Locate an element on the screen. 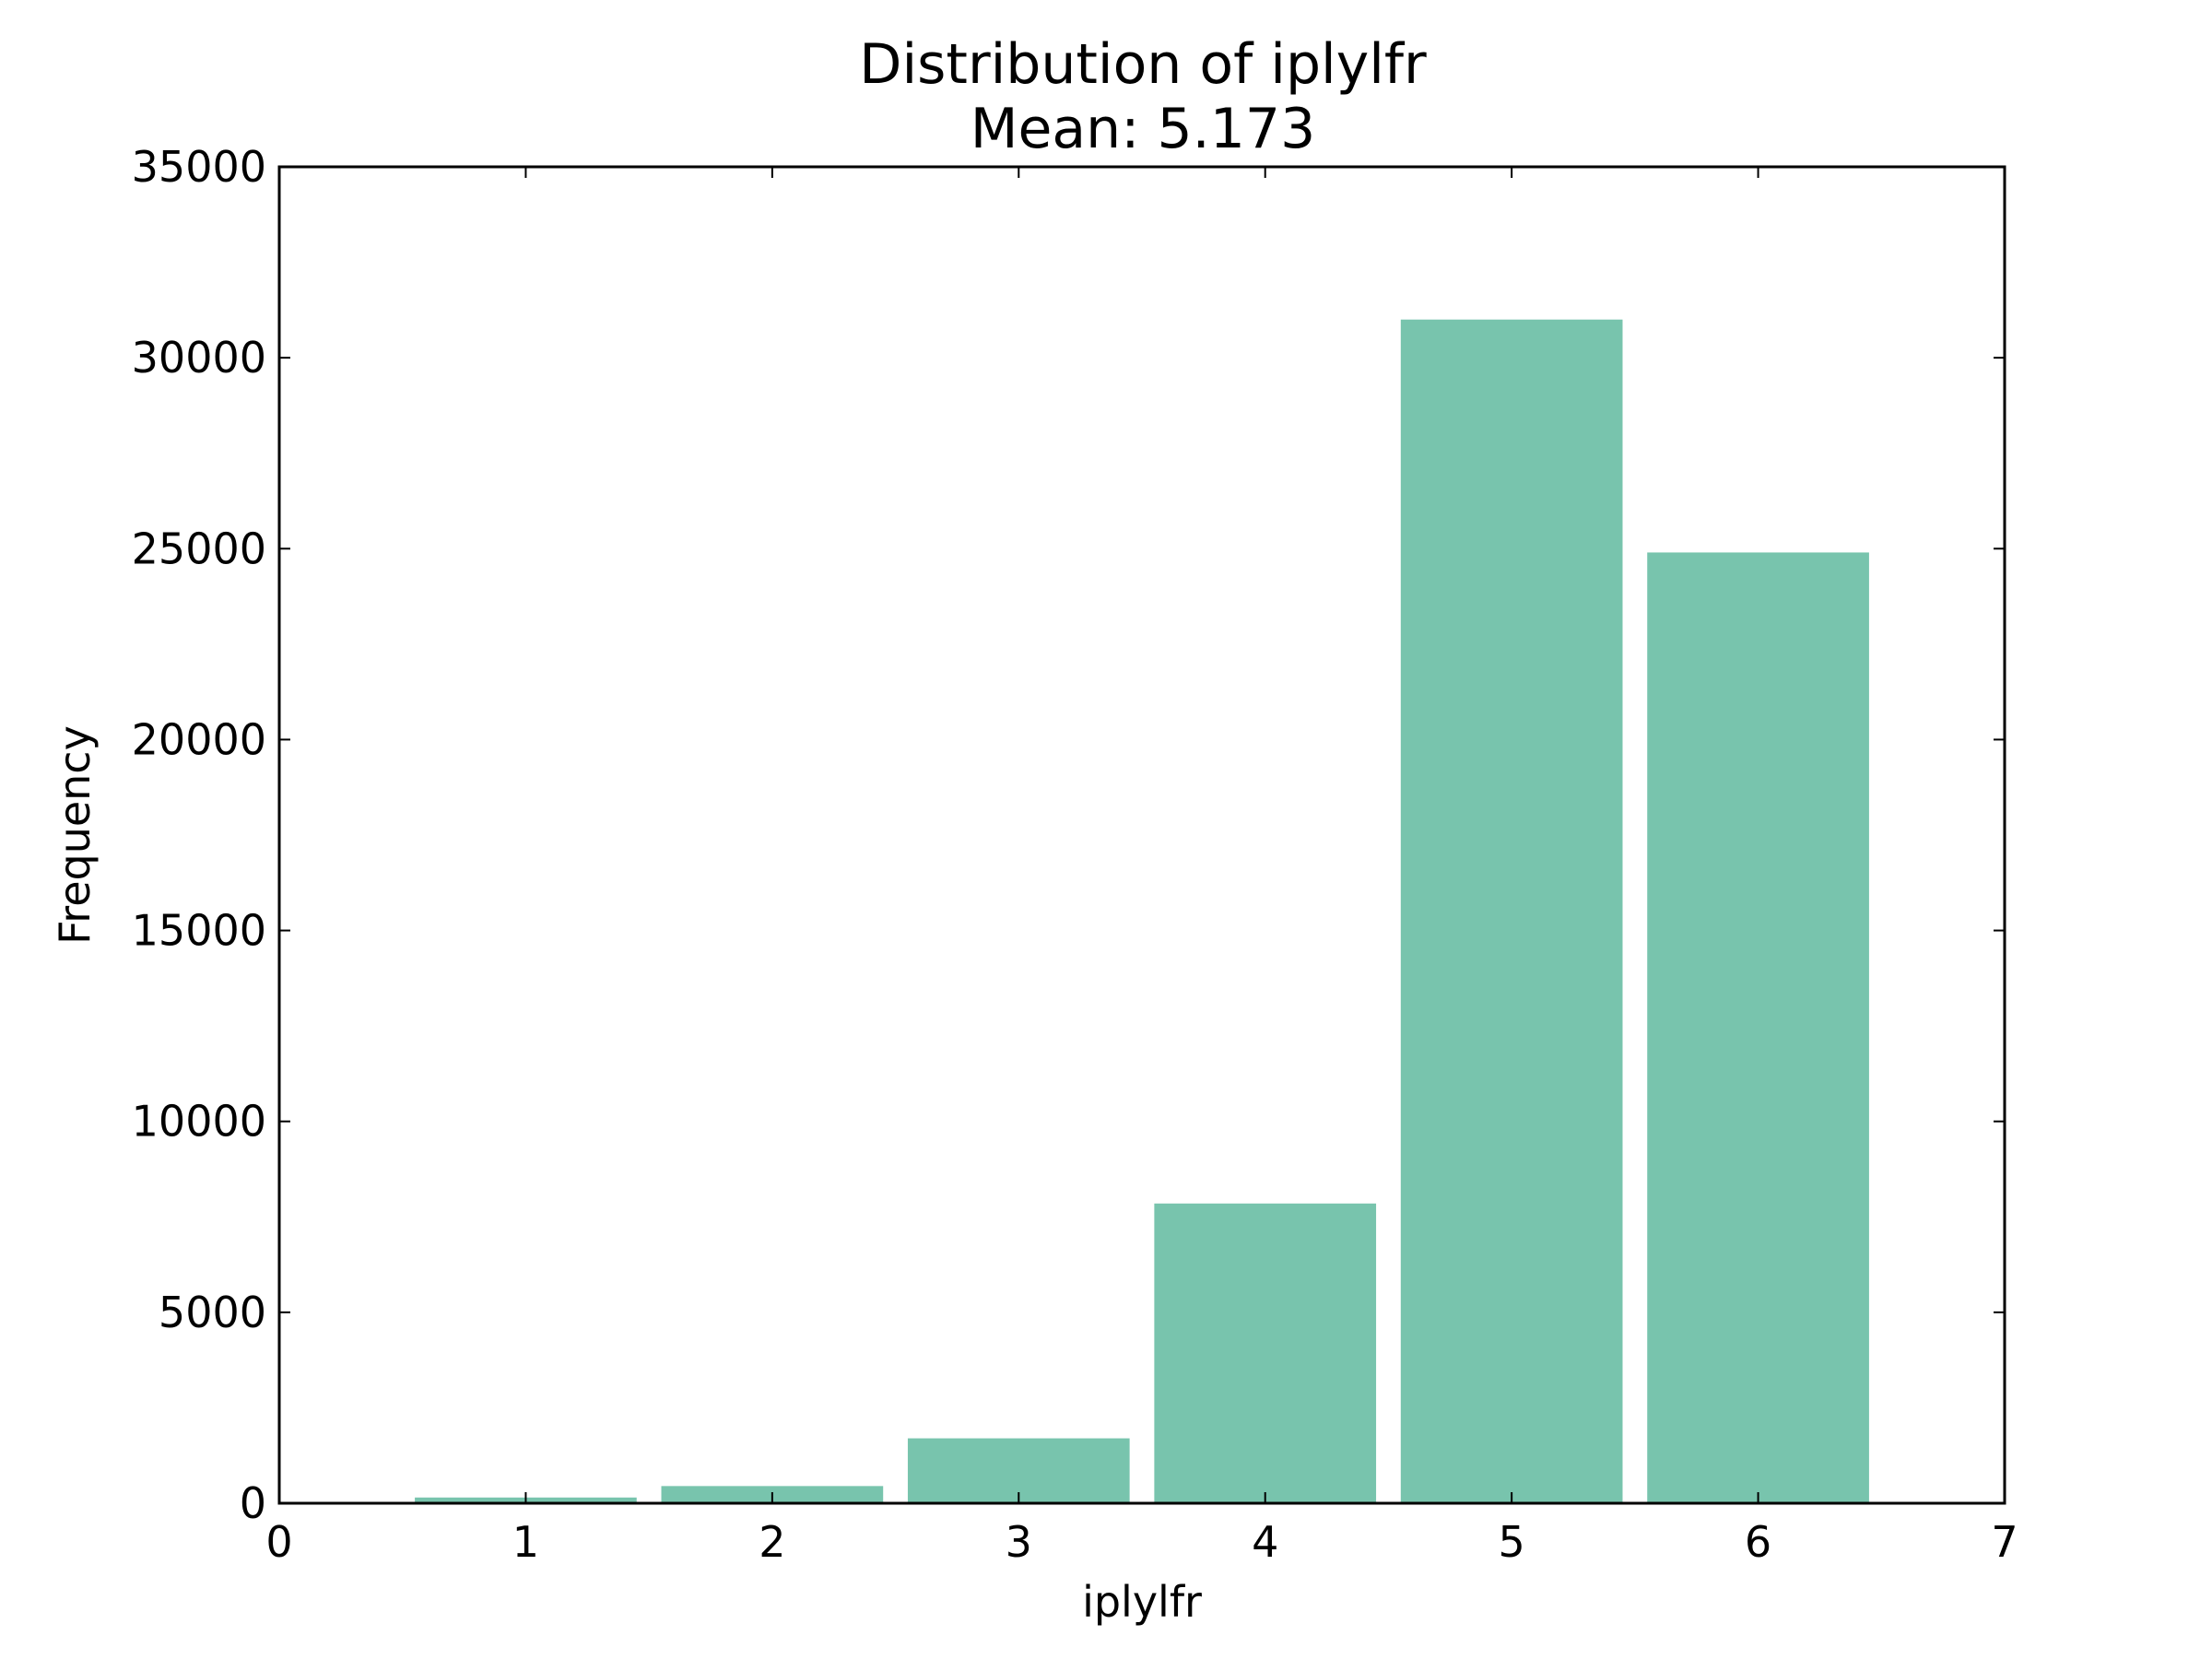  y-tick-label: 5000 is located at coordinates (212, 1312).